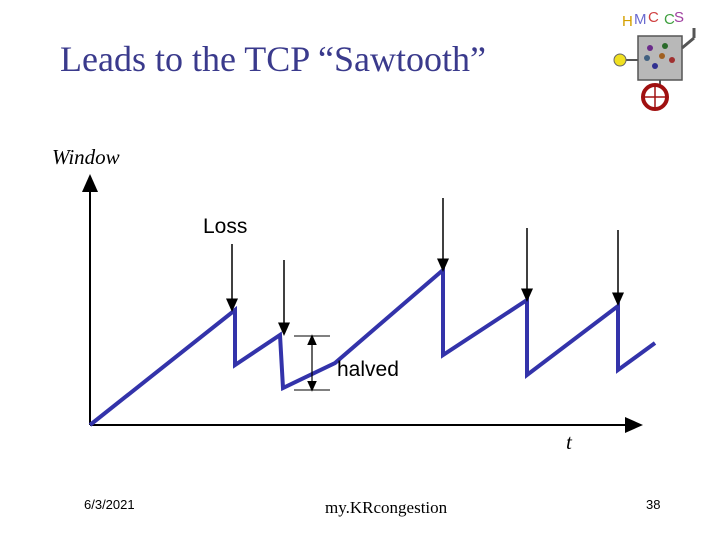  Describe the element at coordinates (653, 504) in the screenshot. I see `page-number: 38` at that location.